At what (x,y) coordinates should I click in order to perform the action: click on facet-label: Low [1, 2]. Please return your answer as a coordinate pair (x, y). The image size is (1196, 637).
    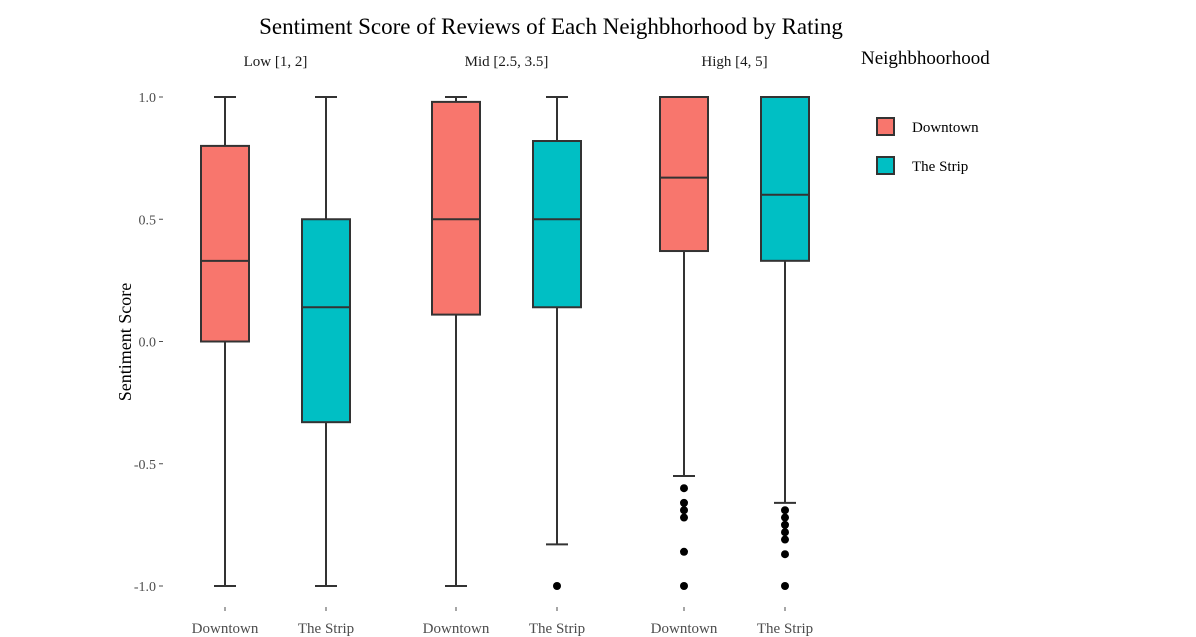
    Looking at the image, I should click on (276, 62).